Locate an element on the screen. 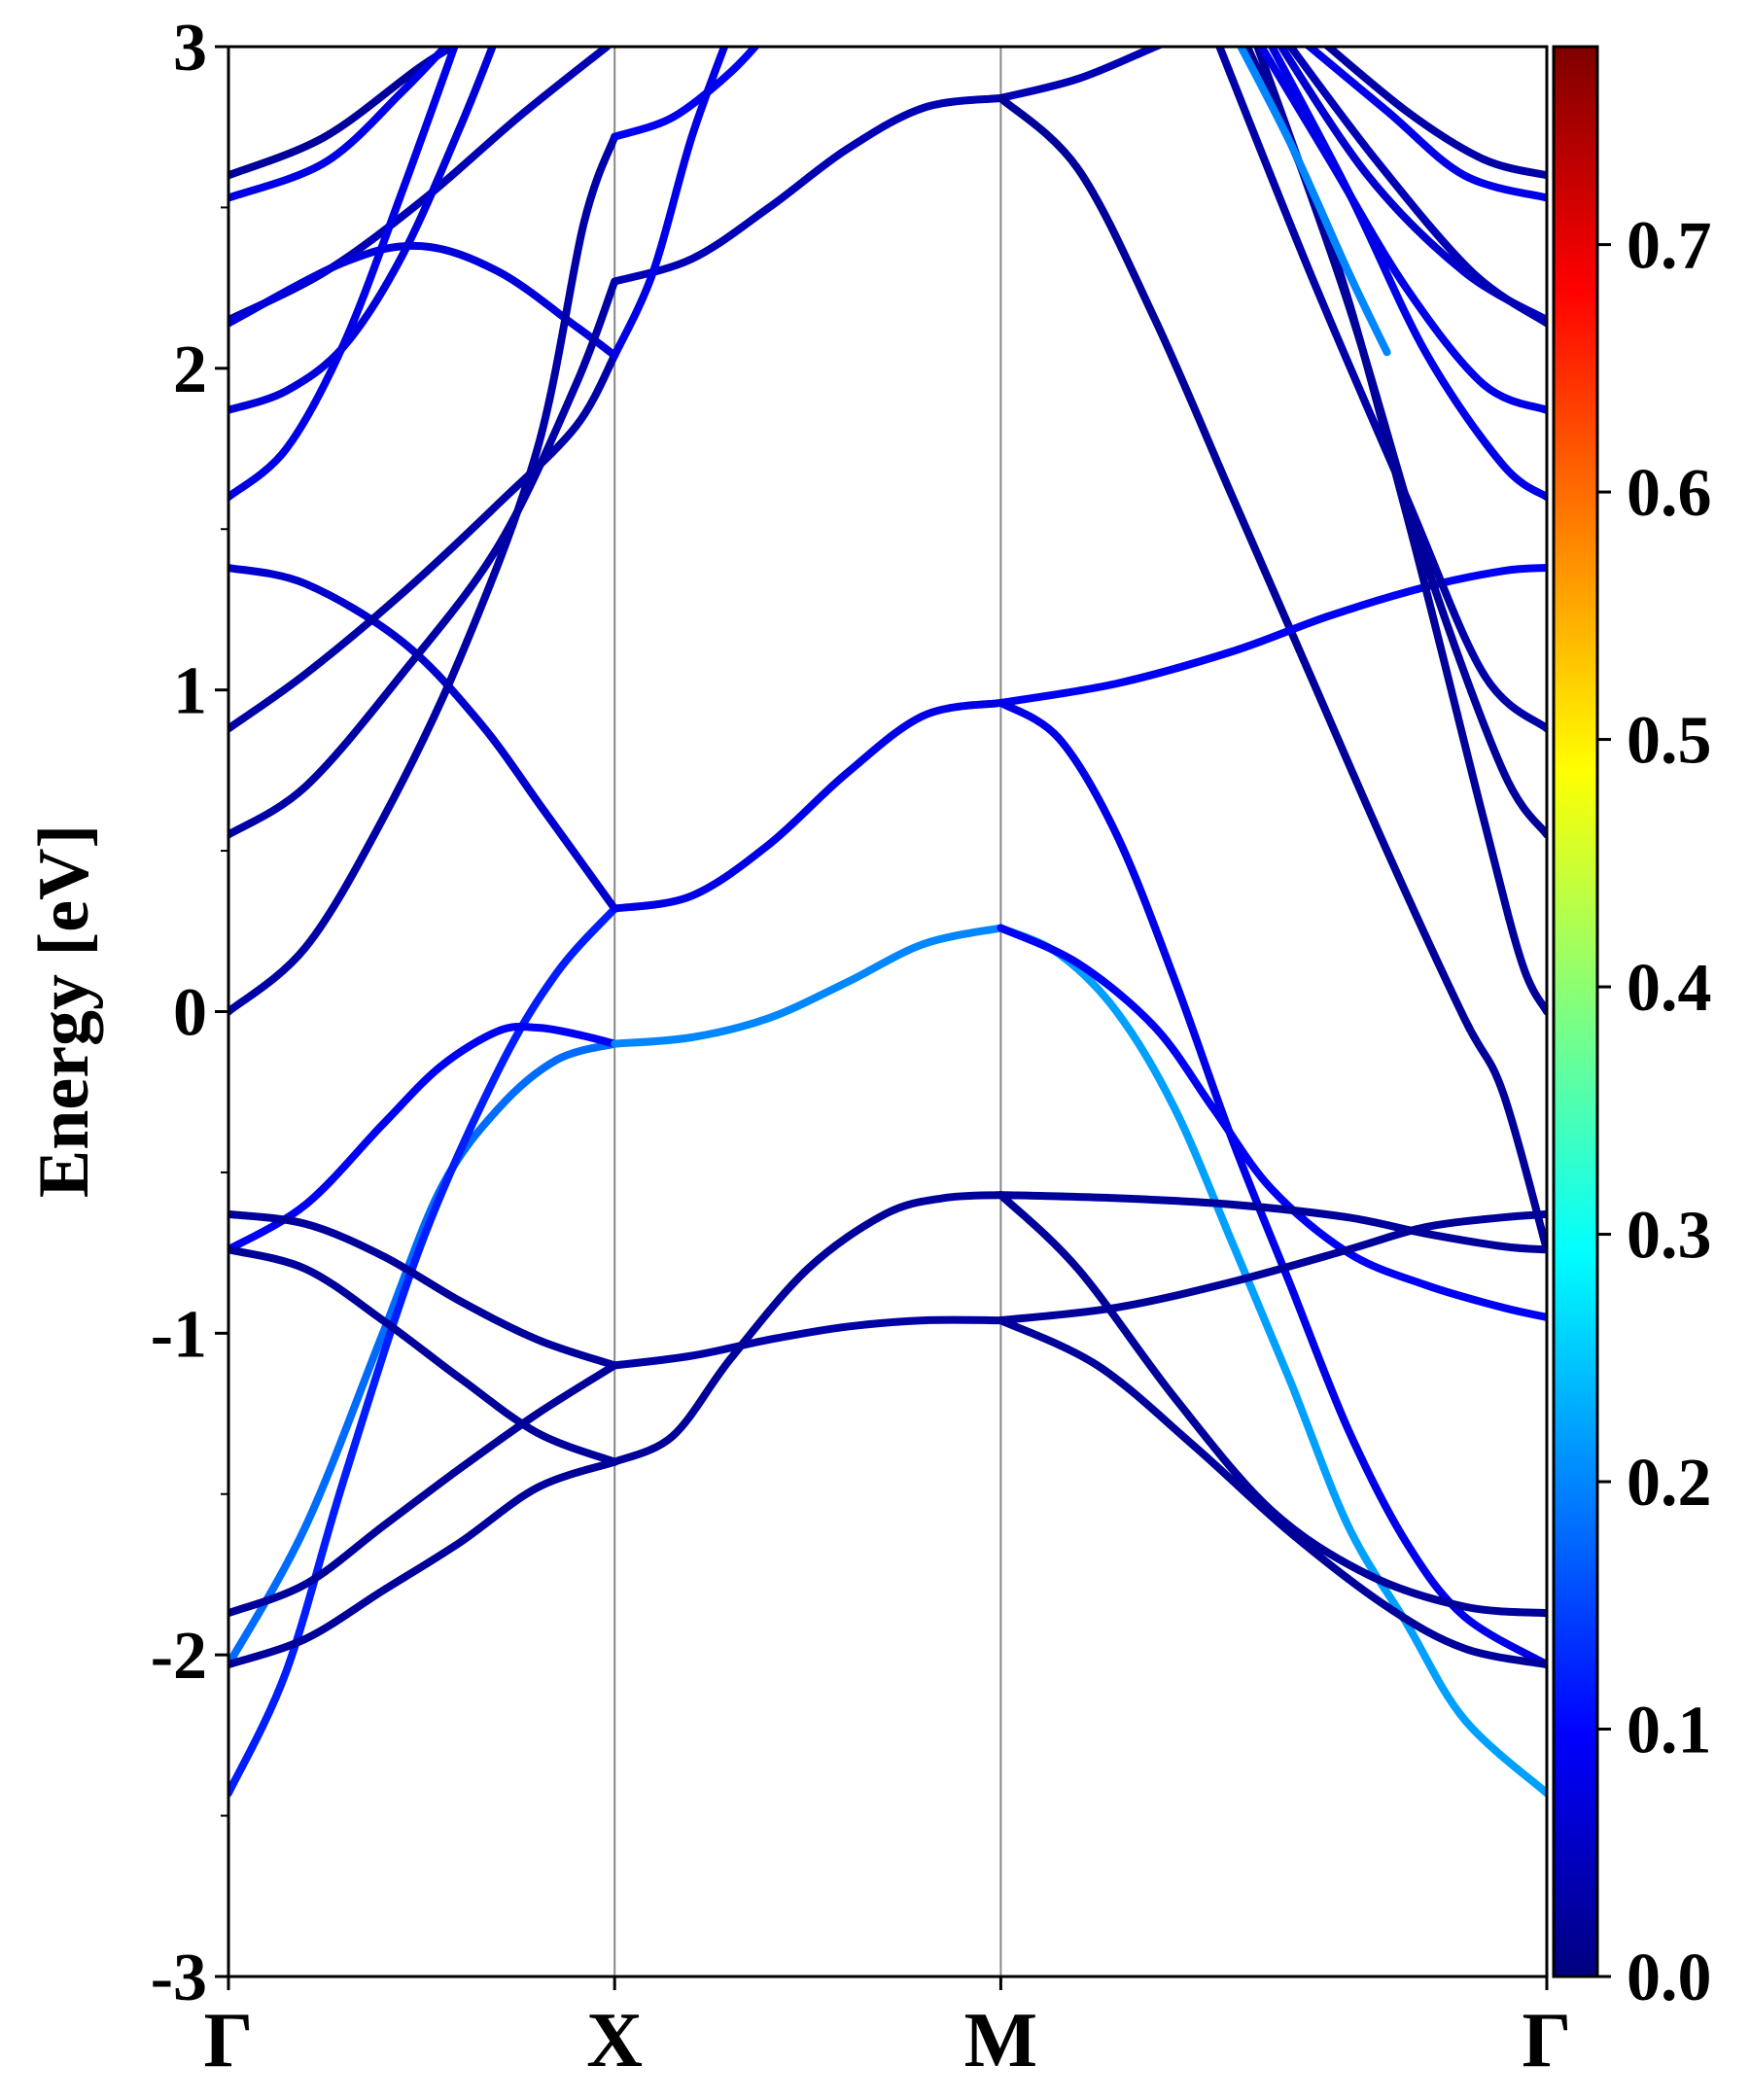 The width and height of the screenshot is (1750, 2100). colorbar: 0.0 0.1 0.2 0.3 0.4 0.5 0.6 0.7 is located at coordinates (1632, 1030).